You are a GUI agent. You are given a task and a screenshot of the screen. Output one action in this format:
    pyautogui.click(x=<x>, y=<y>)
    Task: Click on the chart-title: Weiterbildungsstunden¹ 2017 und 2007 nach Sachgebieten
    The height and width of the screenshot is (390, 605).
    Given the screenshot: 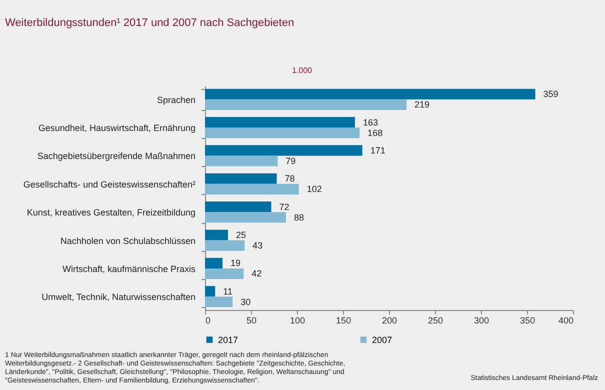 What is the action you would take?
    pyautogui.click(x=149, y=23)
    